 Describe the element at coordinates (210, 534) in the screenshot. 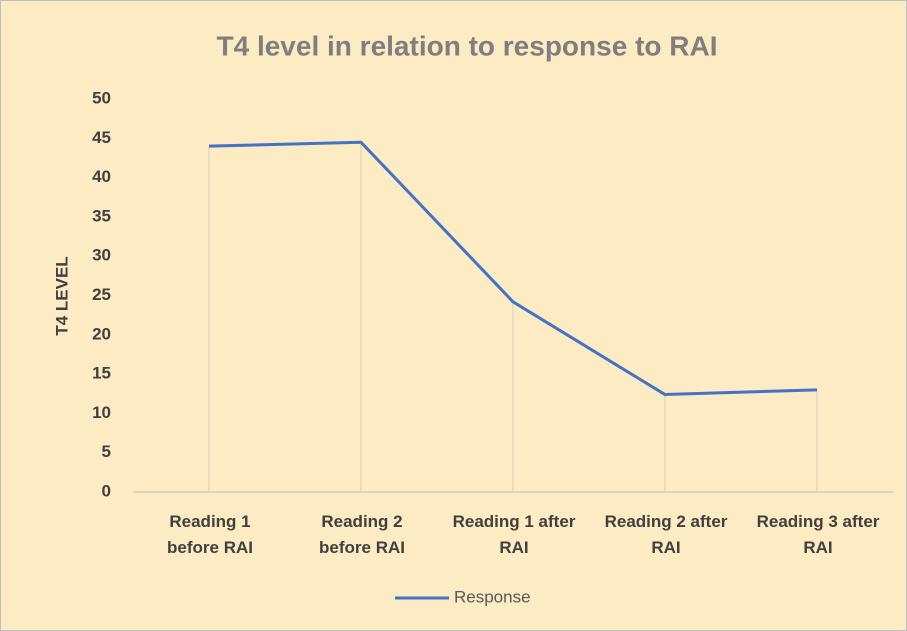

I see `x-tick-label: Reading 1 before RAI` at that location.